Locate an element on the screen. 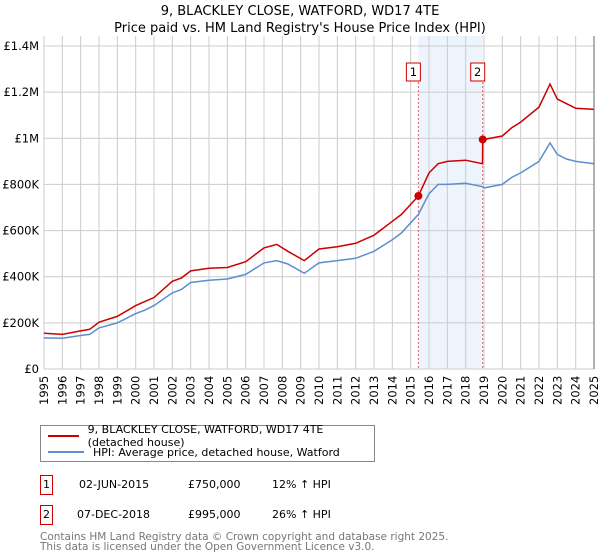 The image size is (600, 560). sale-hpi-change: 12% ↑ HPI is located at coordinates (301, 484).